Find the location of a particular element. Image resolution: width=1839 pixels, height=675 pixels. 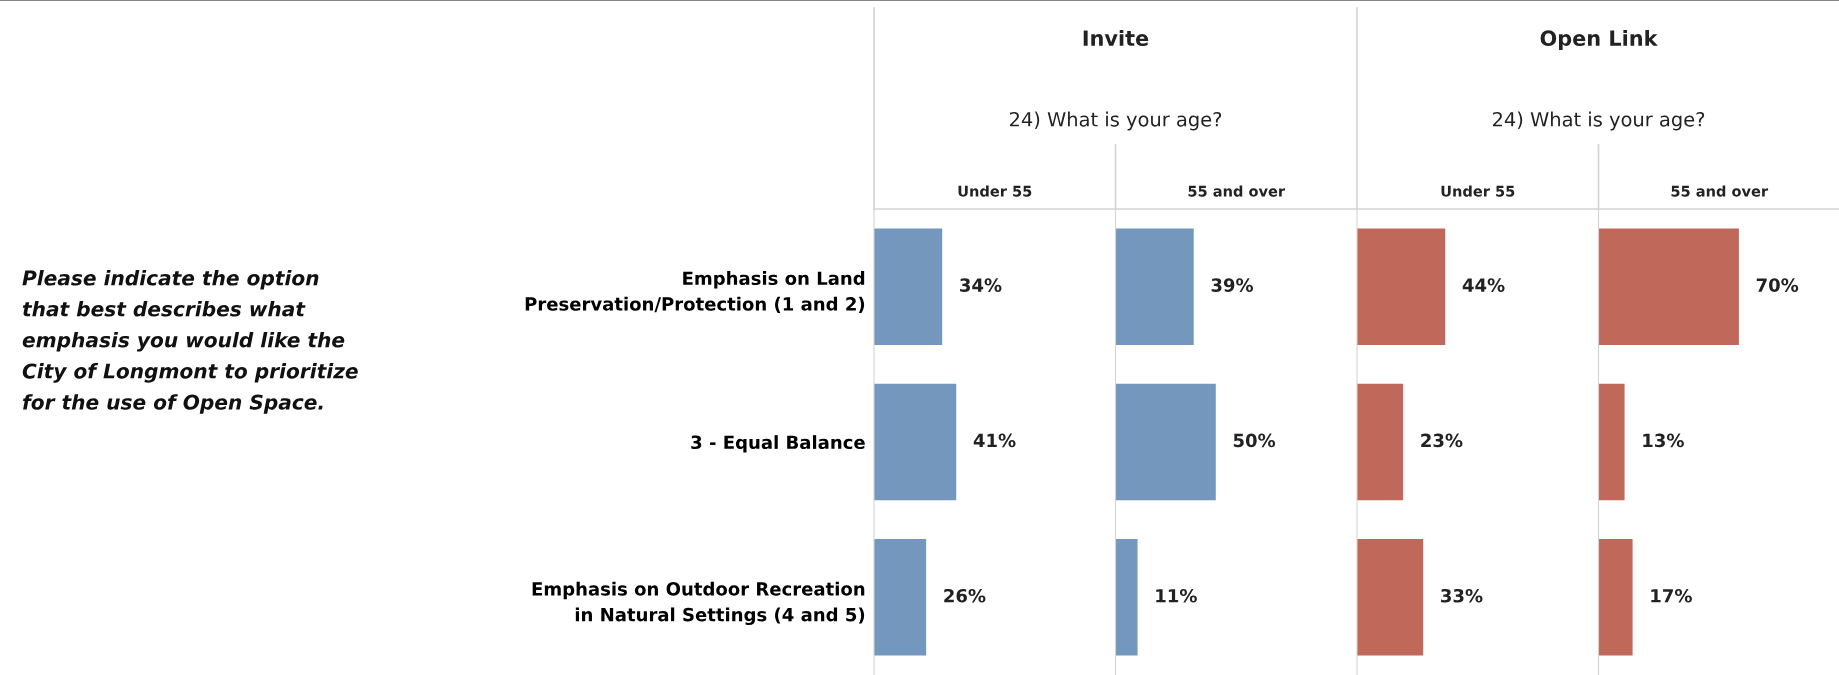

data-label: 39% is located at coordinates (1232, 285).